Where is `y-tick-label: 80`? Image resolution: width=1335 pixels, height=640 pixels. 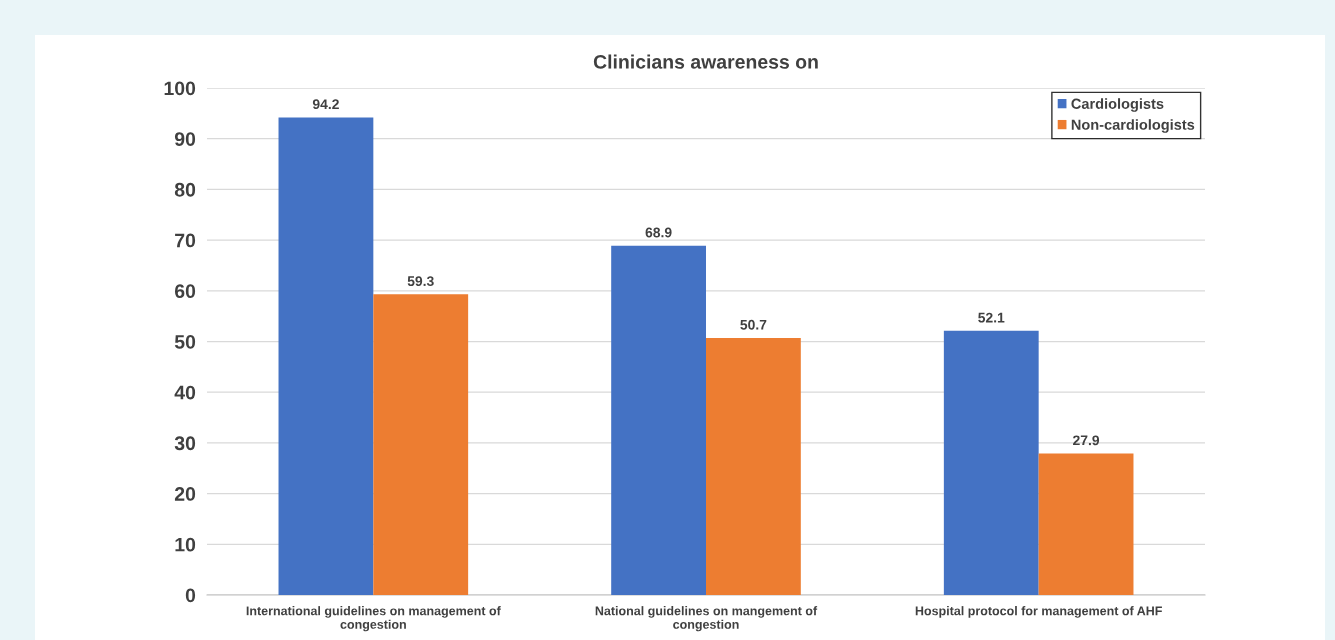
y-tick-label: 80 is located at coordinates (185, 189).